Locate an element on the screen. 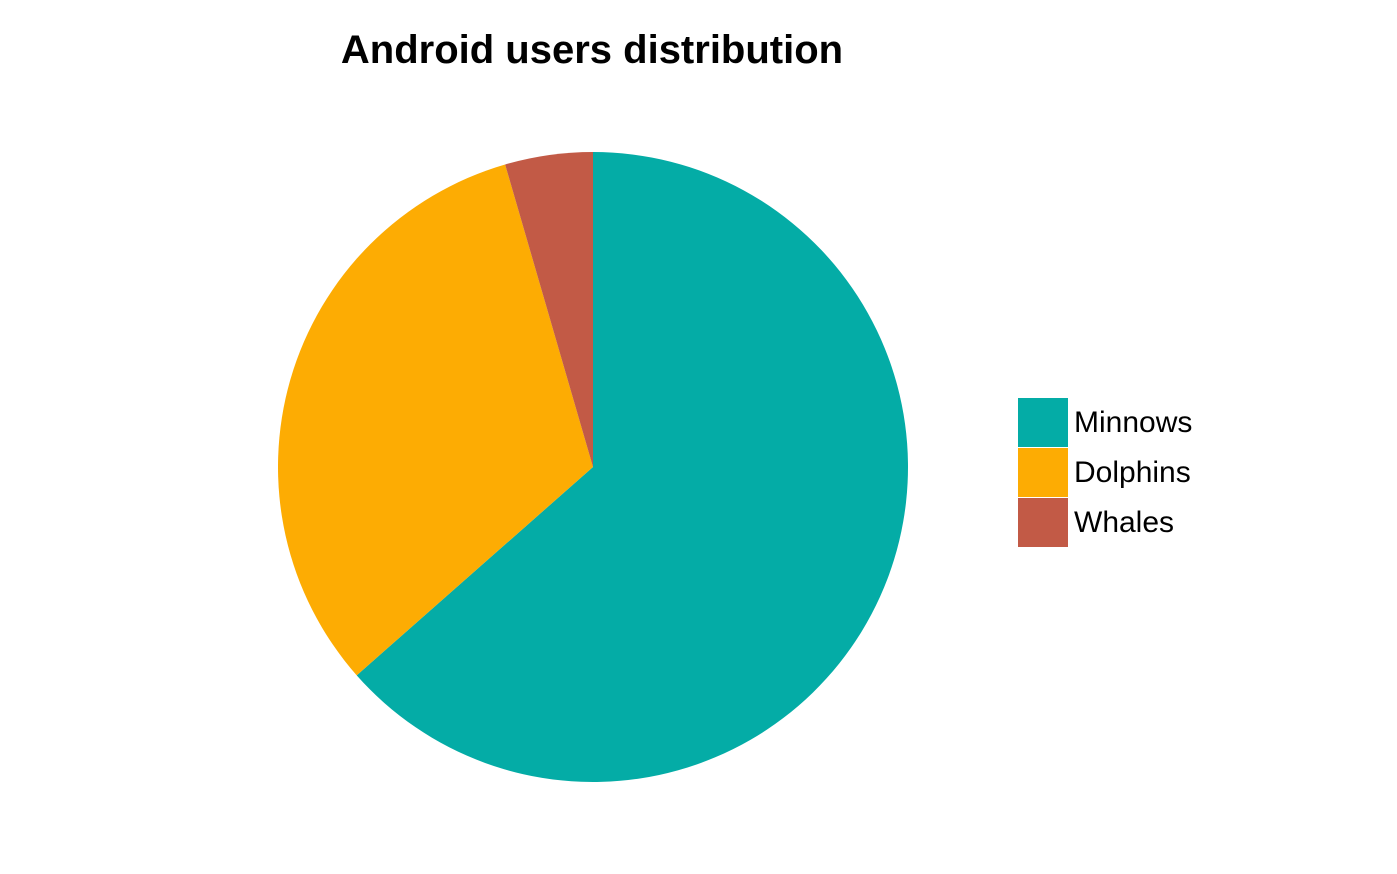  legend-label-whales: Whales is located at coordinates (1124, 522).